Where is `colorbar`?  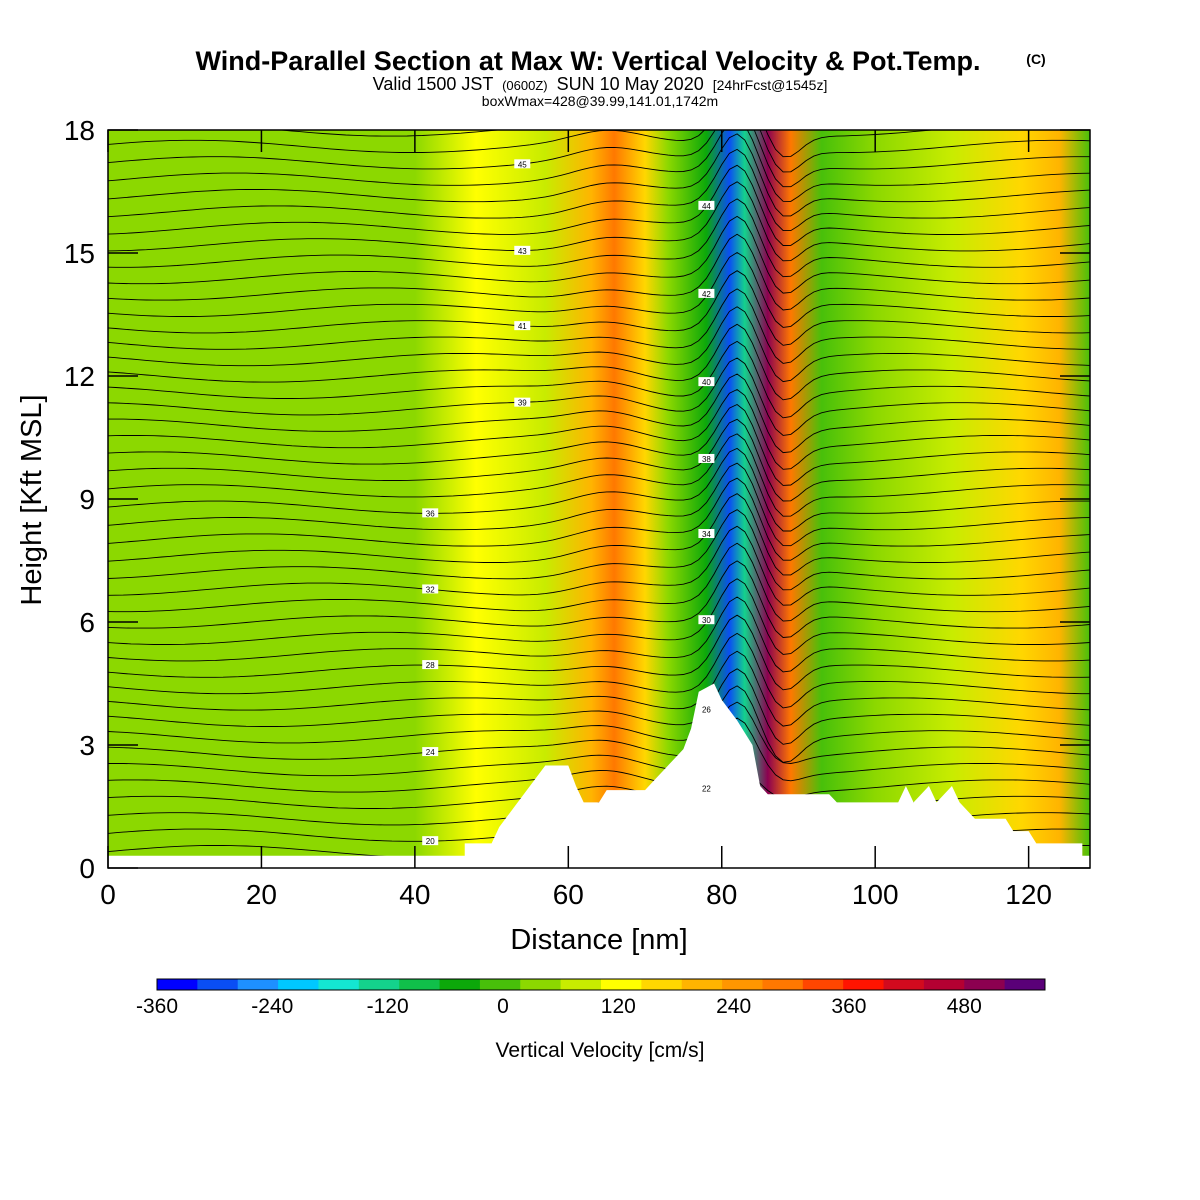
colorbar is located at coordinates (601, 984).